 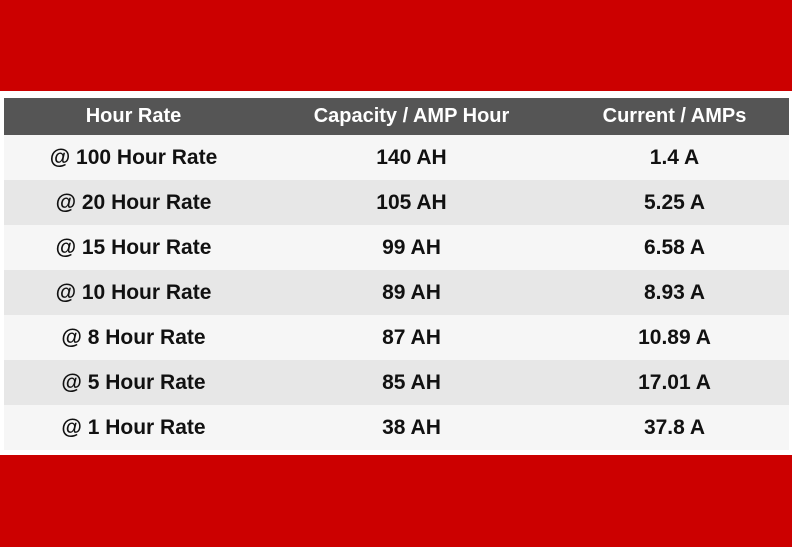 What do you see at coordinates (411, 157) in the screenshot?
I see `capacity-cell: 140 AH` at bounding box center [411, 157].